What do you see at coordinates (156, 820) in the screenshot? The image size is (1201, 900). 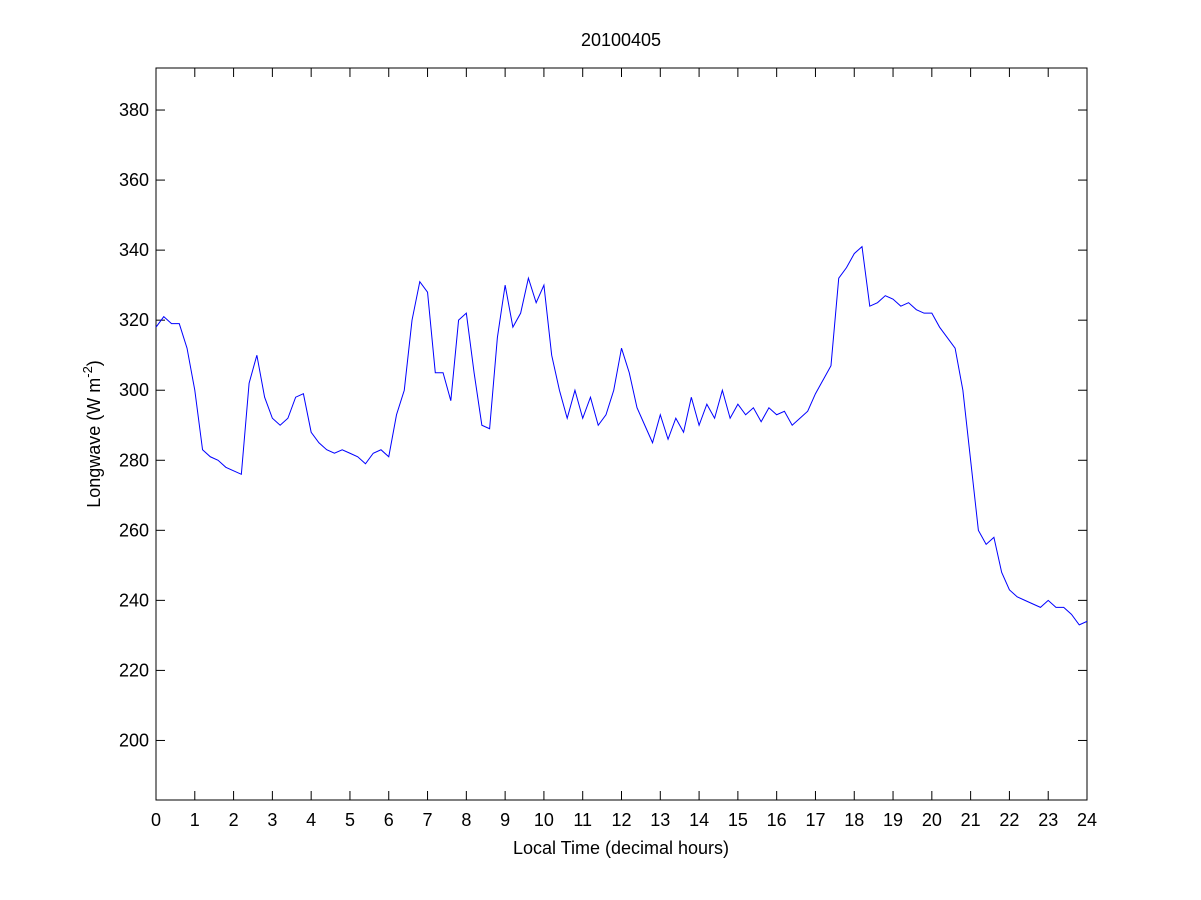 I see `x-tick-label: 0` at bounding box center [156, 820].